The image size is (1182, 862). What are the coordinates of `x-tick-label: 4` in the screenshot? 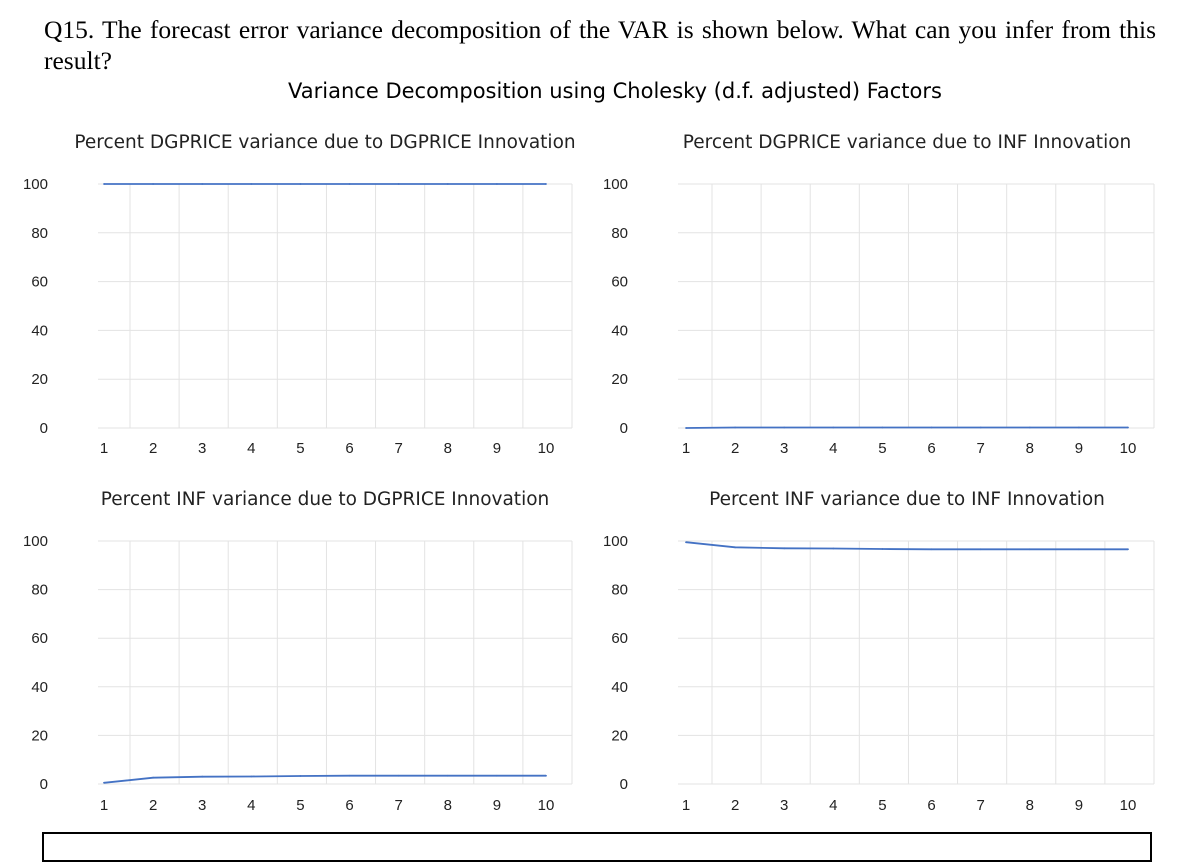 It's located at (833, 448).